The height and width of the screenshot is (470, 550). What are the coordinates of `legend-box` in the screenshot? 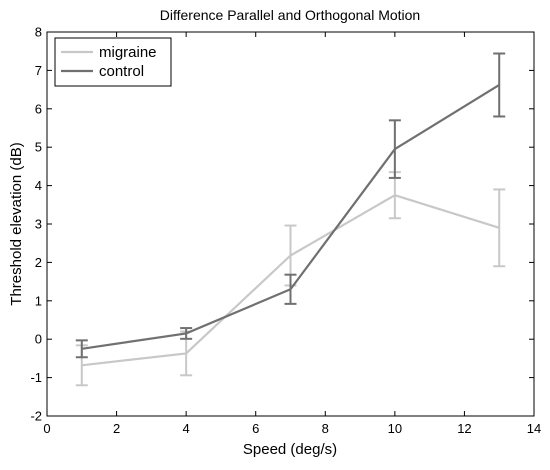 It's located at (113, 62).